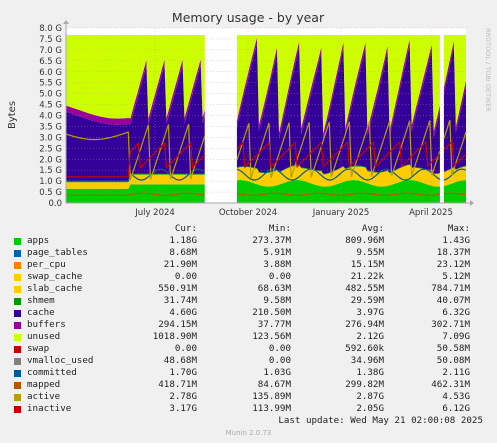 This screenshot has width=497, height=443. Describe the element at coordinates (364, 288) in the screenshot. I see `legend-avg: 482.55M` at that location.